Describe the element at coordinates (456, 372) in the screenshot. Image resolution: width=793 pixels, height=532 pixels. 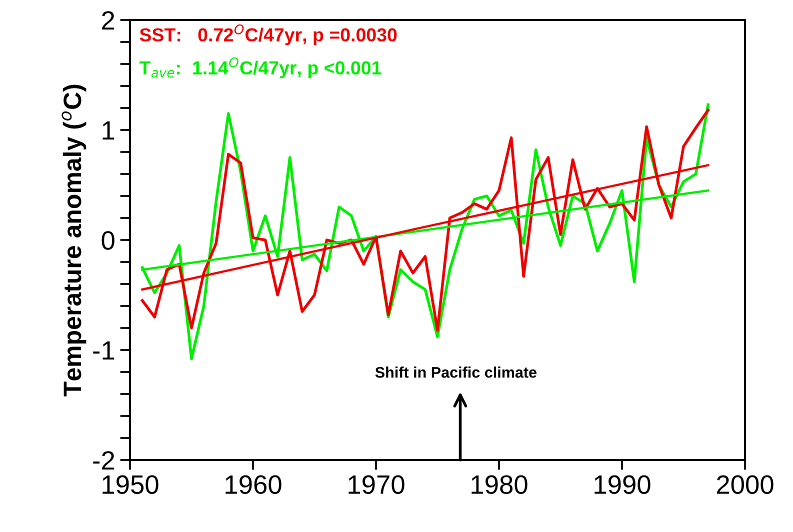
I see `annotation: Shift in Pacific climate` at that location.